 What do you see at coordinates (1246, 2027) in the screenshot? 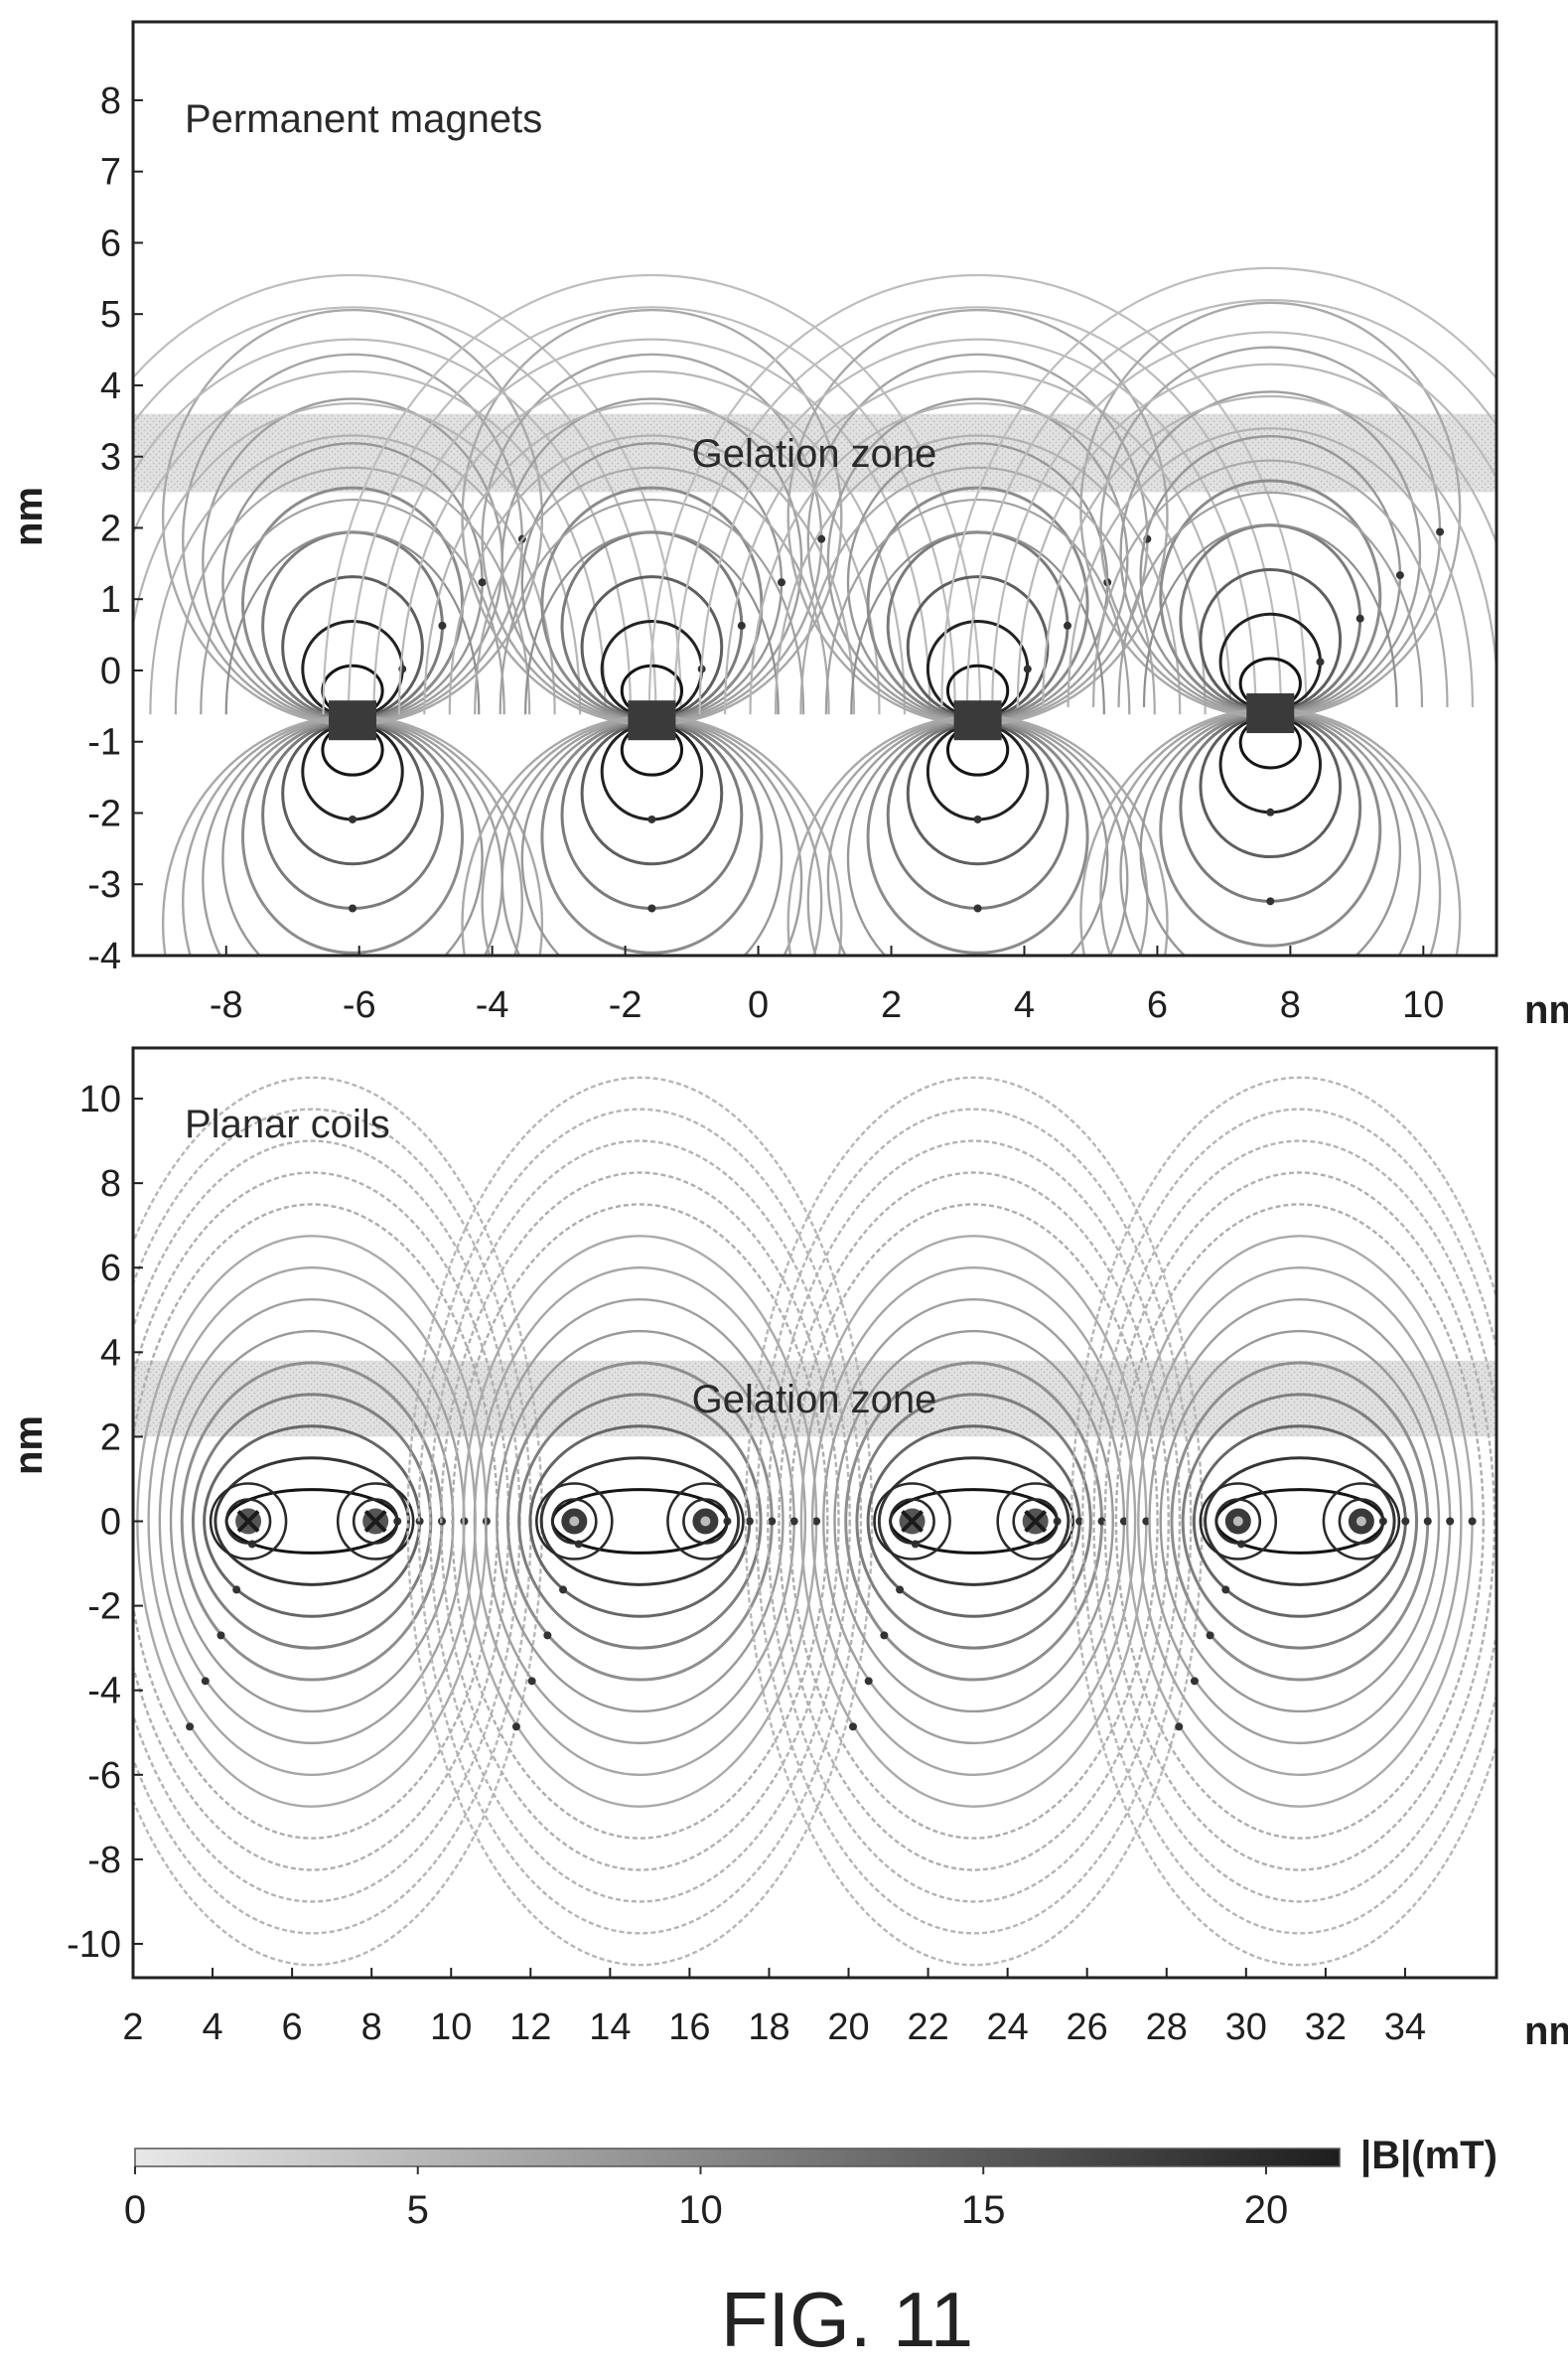
I see `x-tick-label: 30` at bounding box center [1246, 2027].